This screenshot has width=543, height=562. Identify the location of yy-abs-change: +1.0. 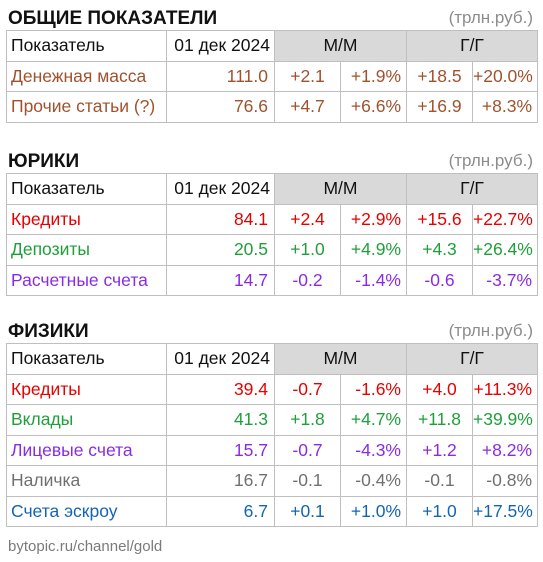
(439, 511).